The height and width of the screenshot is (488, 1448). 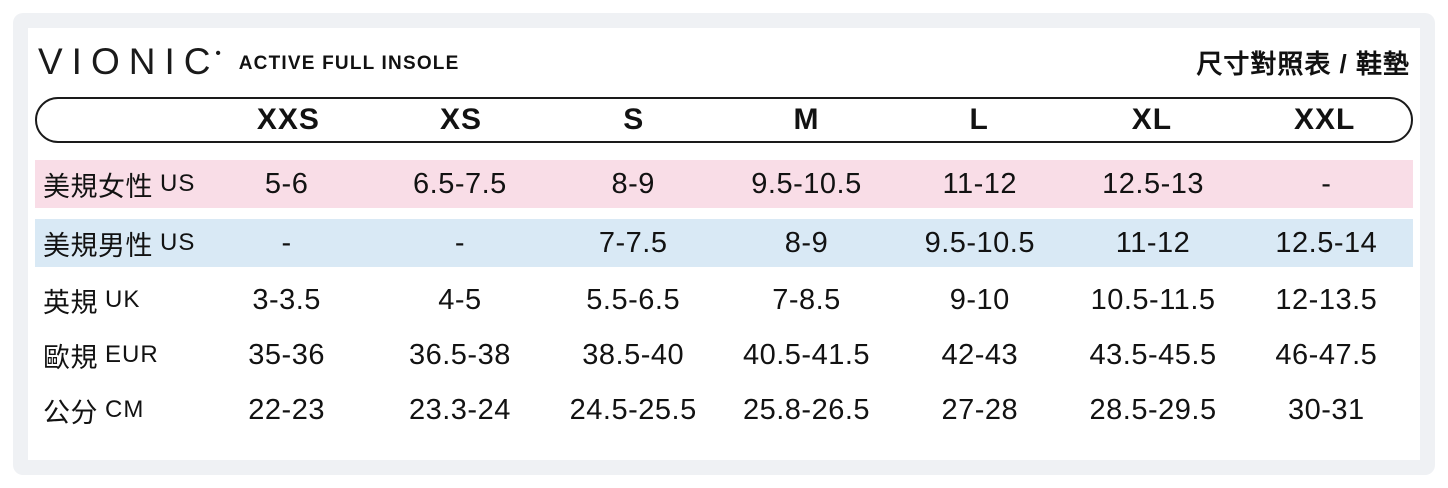 What do you see at coordinates (633, 354) in the screenshot?
I see `size-cell: 38.5-40` at bounding box center [633, 354].